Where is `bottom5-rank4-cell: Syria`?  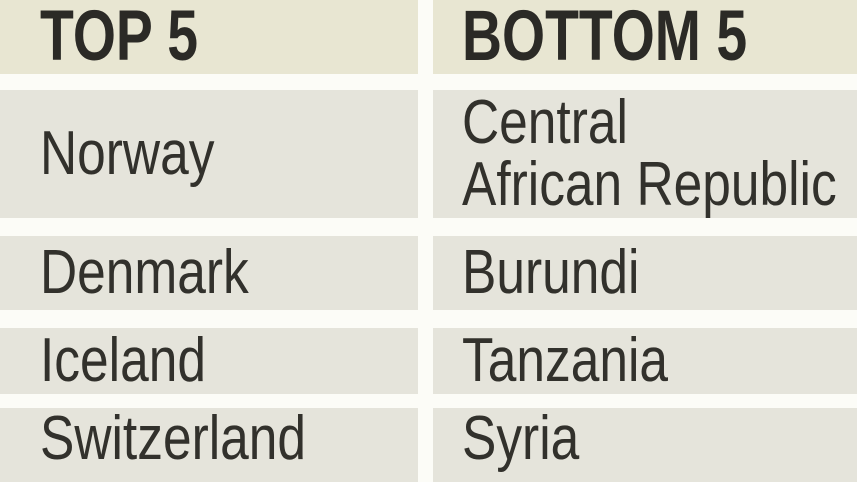
bottom5-rank4-cell: Syria is located at coordinates (645, 442).